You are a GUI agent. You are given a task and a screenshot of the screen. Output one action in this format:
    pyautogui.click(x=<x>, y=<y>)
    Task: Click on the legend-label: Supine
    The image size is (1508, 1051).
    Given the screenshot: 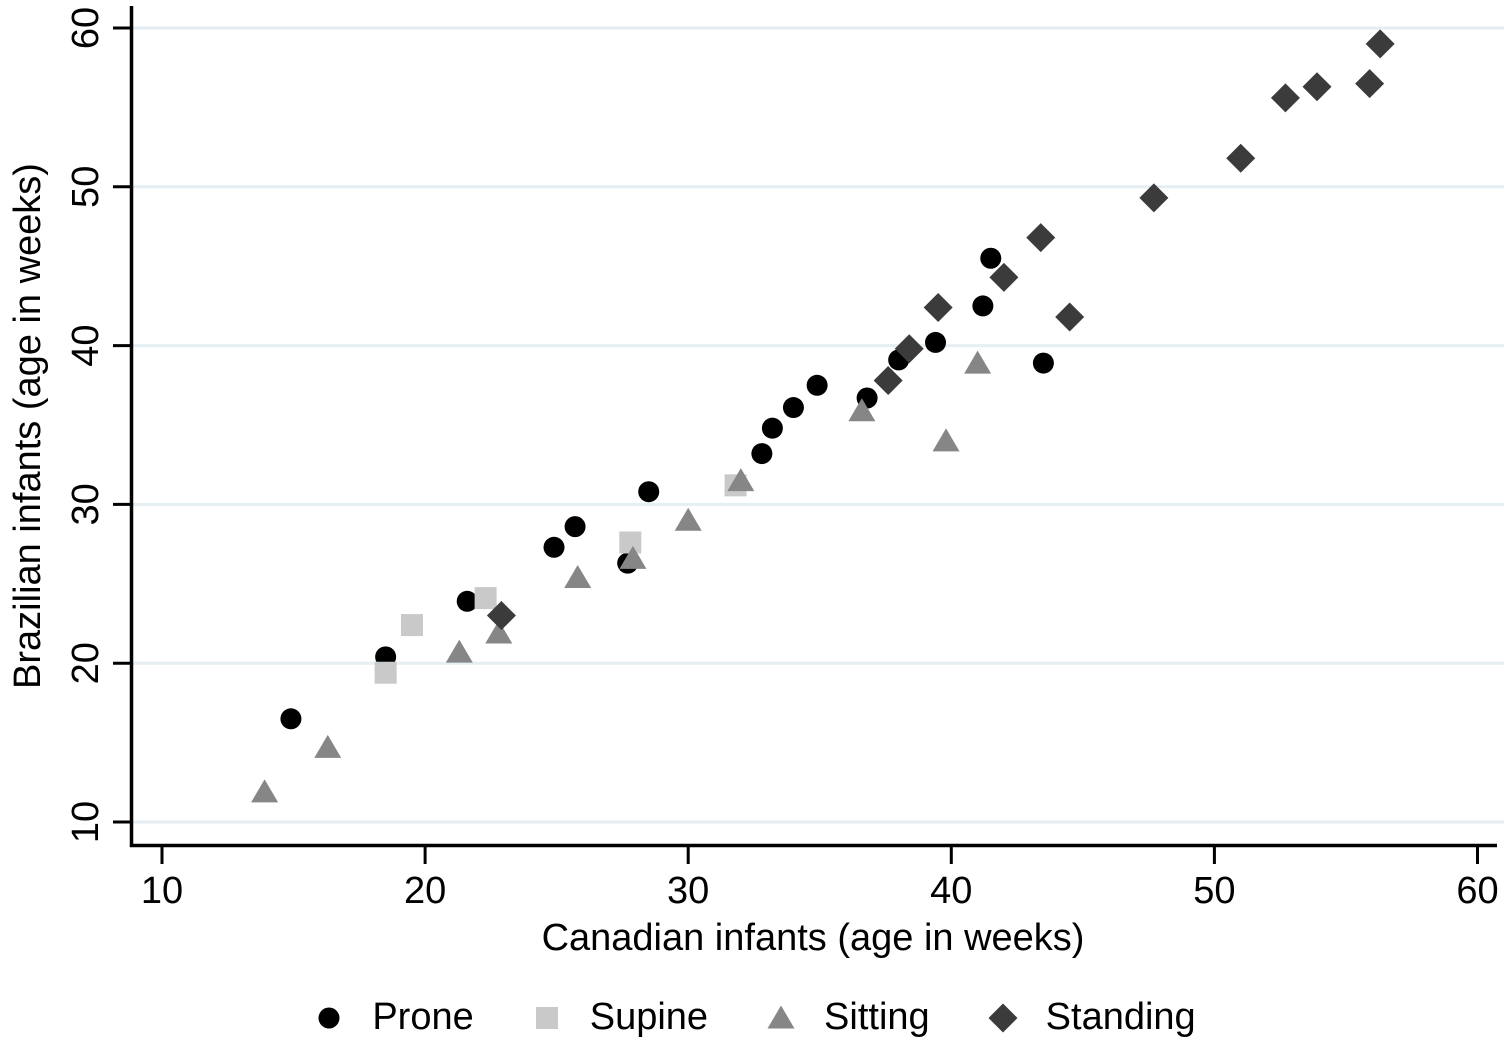 What is the action you would take?
    pyautogui.click(x=649, y=1017)
    